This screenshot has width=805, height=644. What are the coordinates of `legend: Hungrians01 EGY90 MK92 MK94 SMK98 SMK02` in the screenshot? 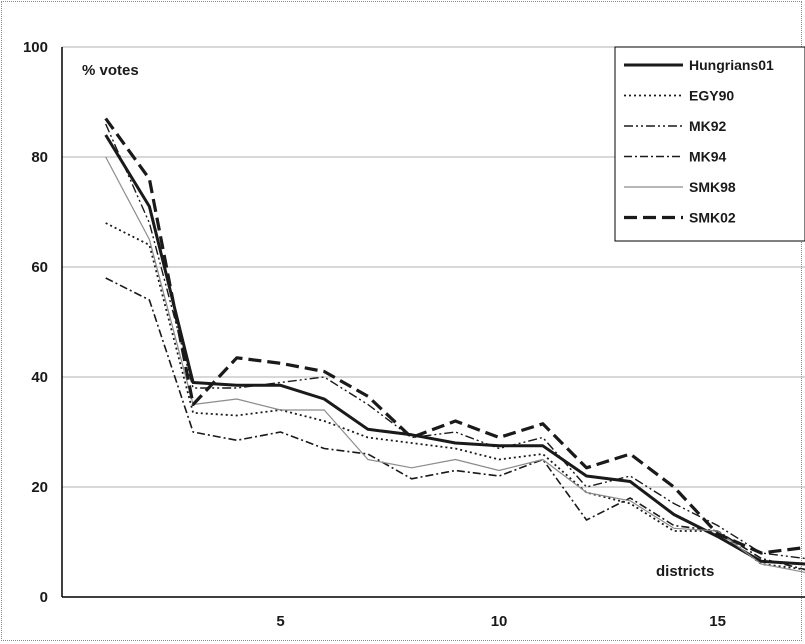 It's located at (709, 144).